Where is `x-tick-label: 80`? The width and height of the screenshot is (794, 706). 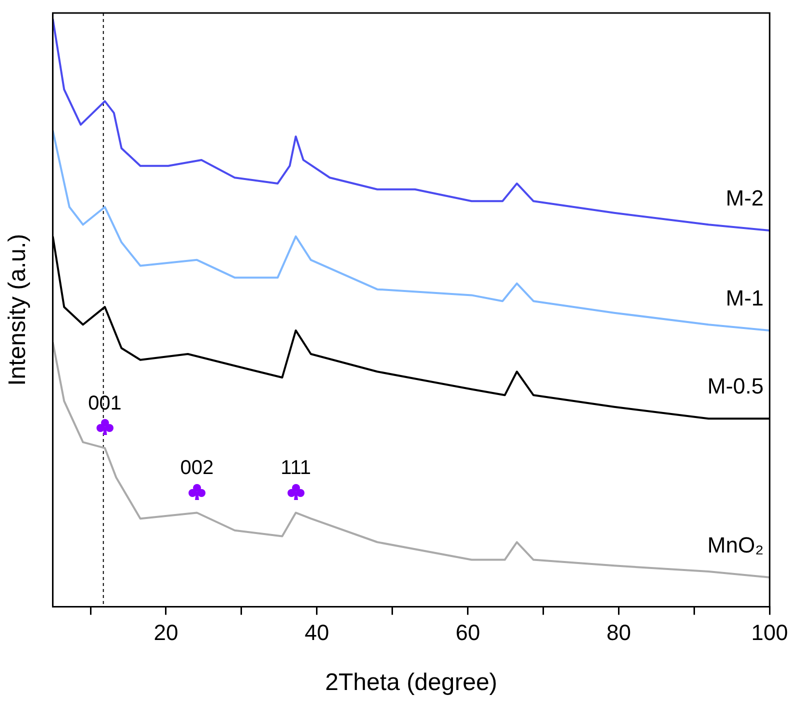 x-tick-label: 80 is located at coordinates (618, 633).